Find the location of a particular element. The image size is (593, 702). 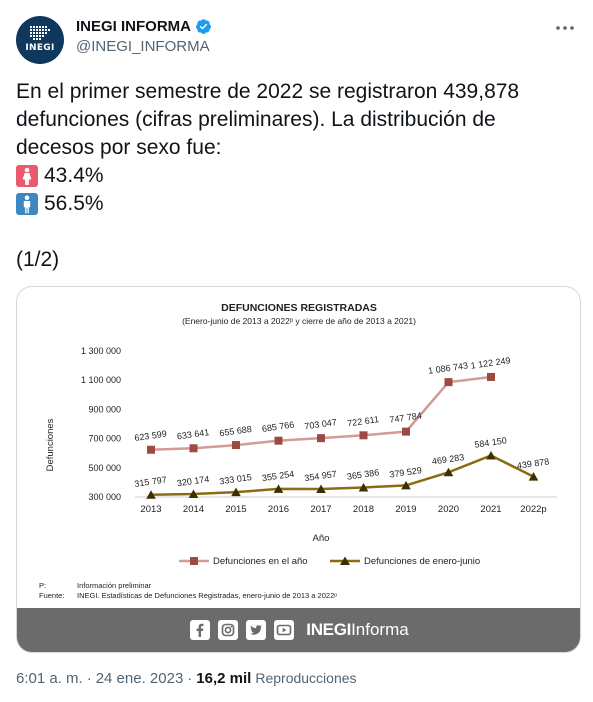

male-percentage: 56.5% is located at coordinates (74, 203).